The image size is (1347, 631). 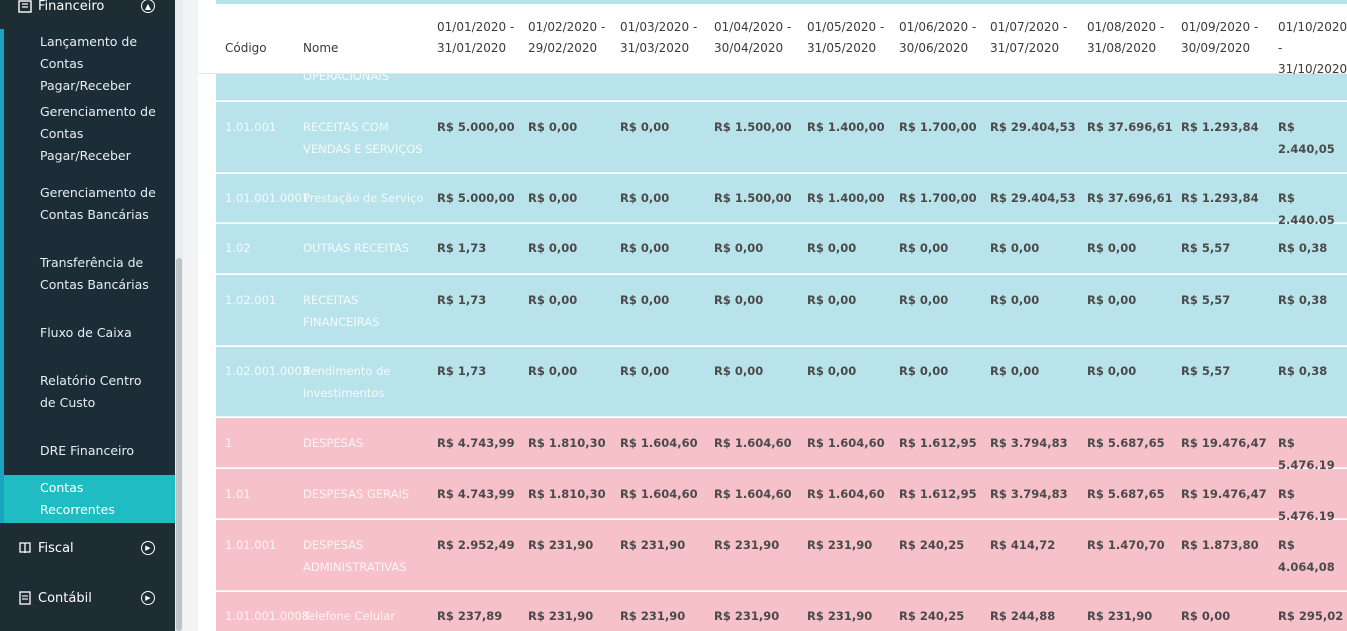 What do you see at coordinates (846, 27) in the screenshot?
I see `column-header-line: 01/05/2020 -` at bounding box center [846, 27].